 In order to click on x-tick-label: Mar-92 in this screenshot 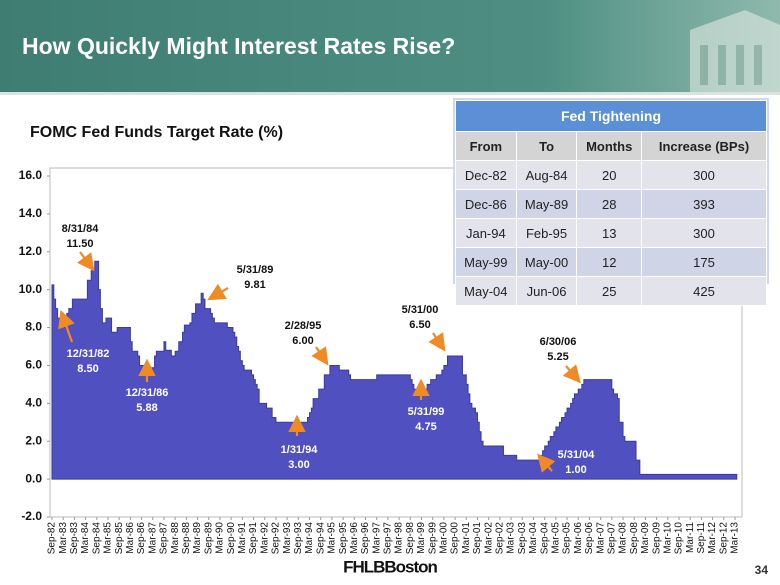, I will do `click(264, 538)`.